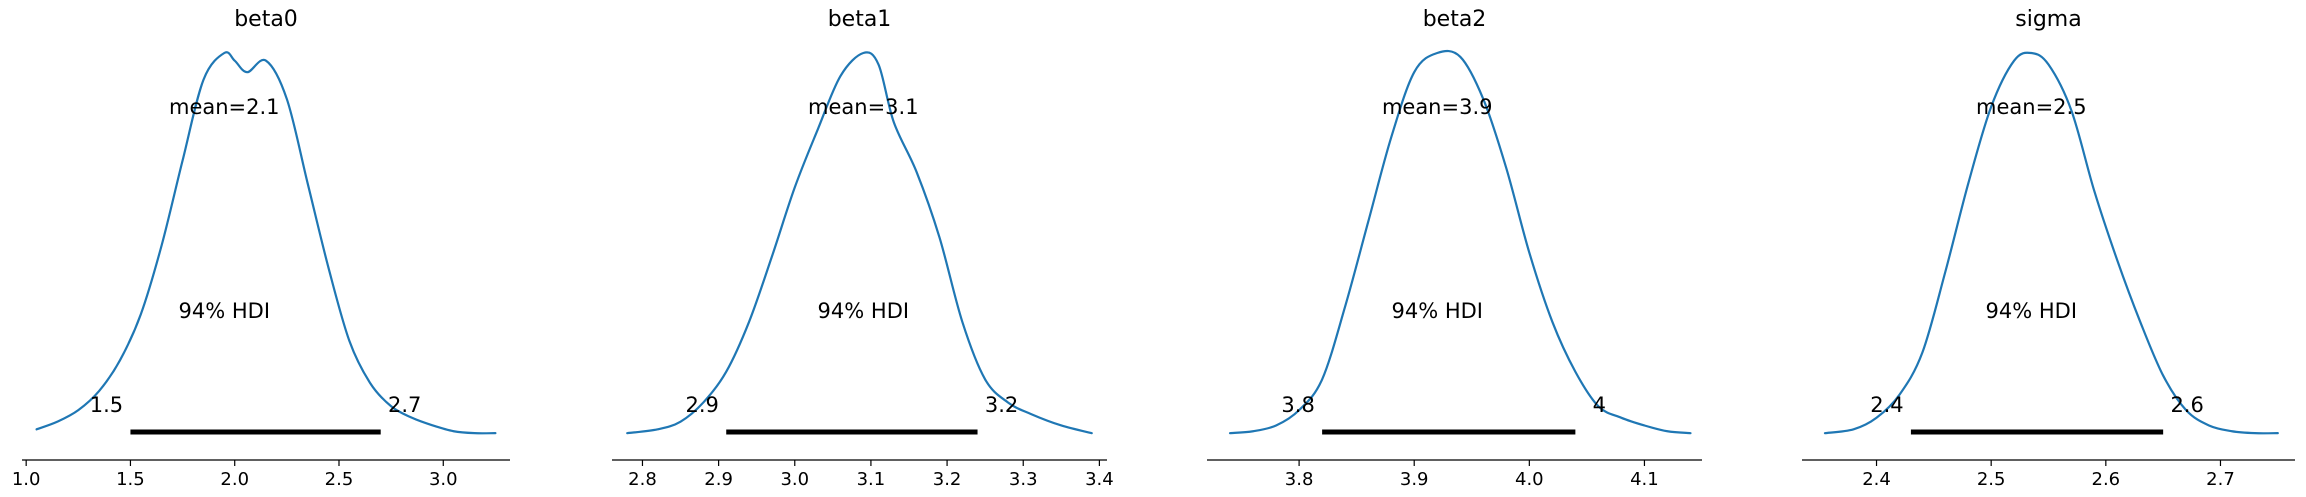  Describe the element at coordinates (947, 479) in the screenshot. I see `x-tick-label: 3.2` at that location.